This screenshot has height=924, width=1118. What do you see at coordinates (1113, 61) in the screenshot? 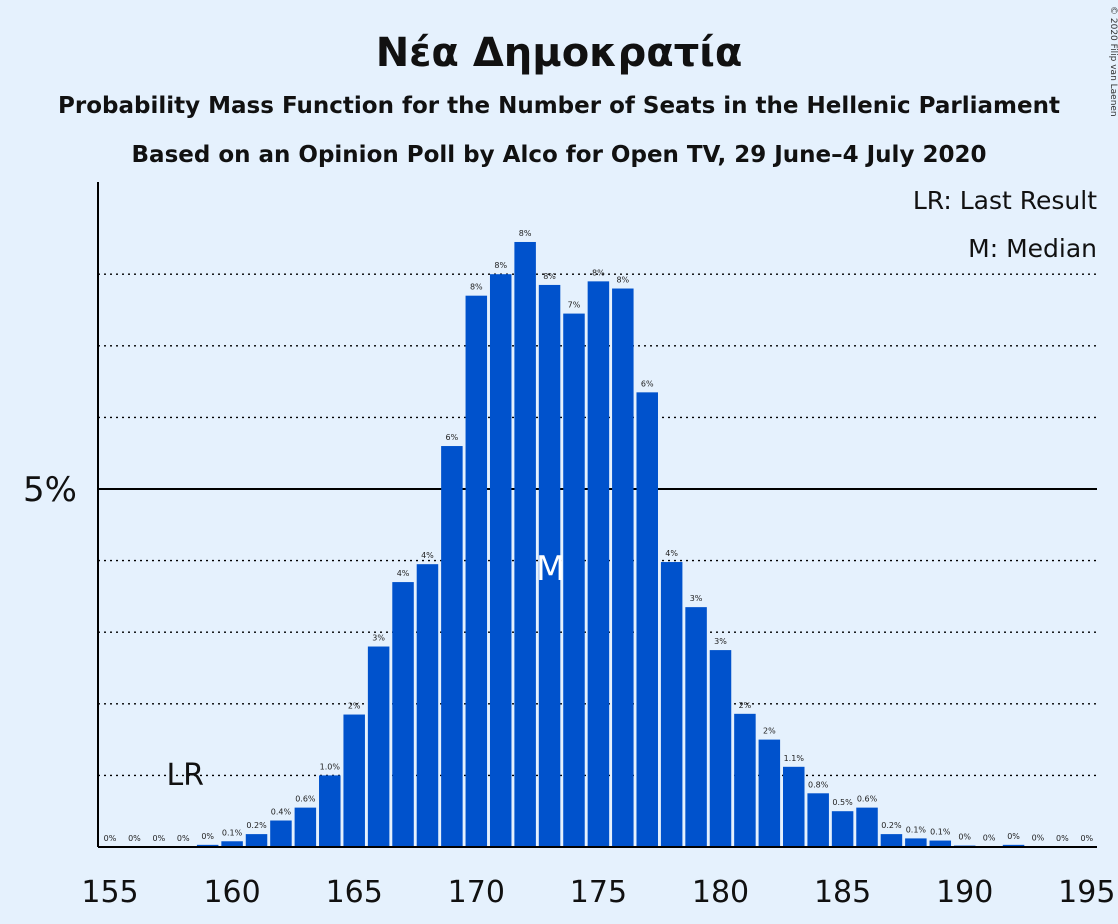
I see `copyright-note: © 2020 Filip van Laenen` at bounding box center [1113, 61].